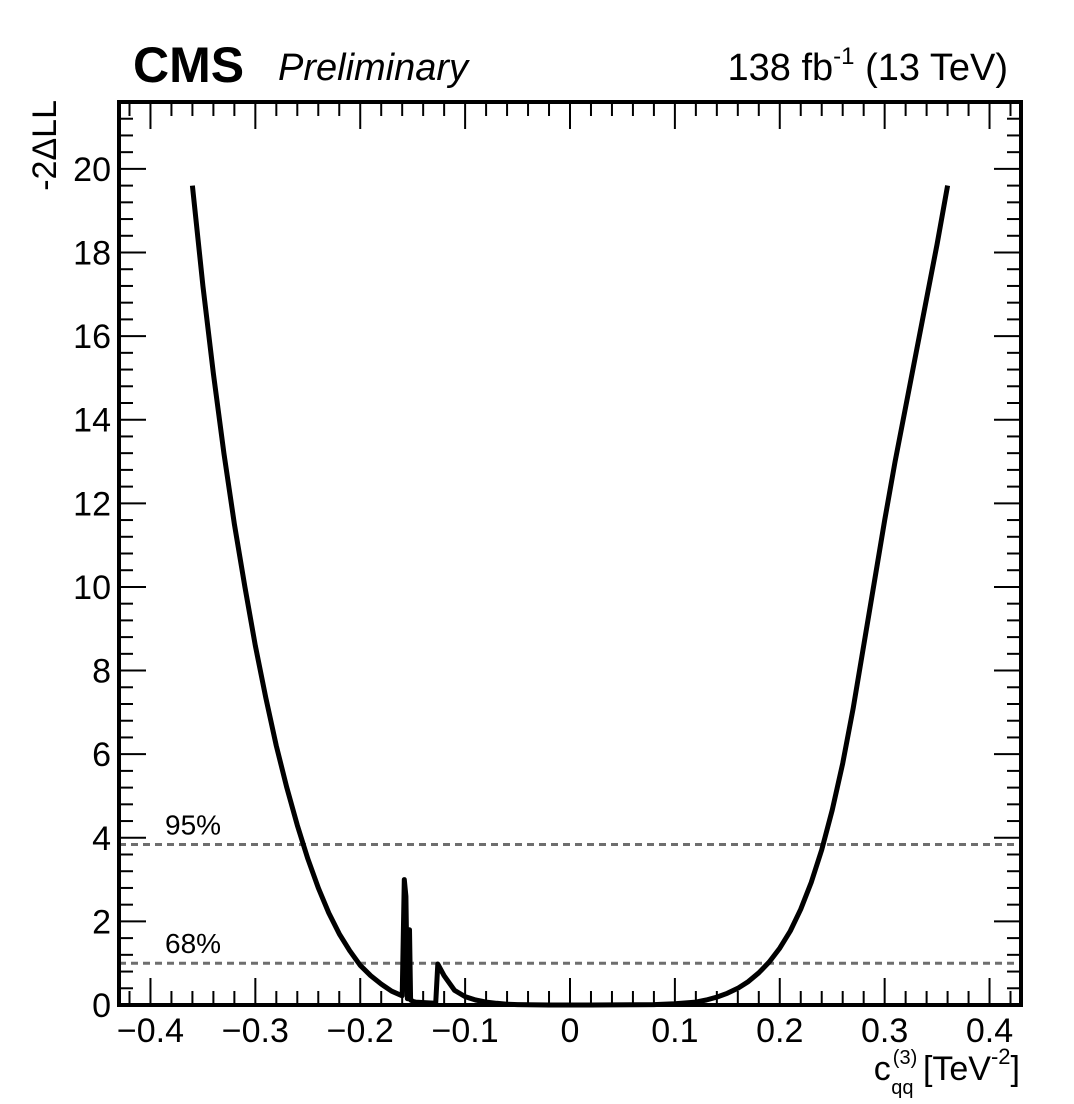  I want to click on status-label: Preliminary, so click(374, 68).